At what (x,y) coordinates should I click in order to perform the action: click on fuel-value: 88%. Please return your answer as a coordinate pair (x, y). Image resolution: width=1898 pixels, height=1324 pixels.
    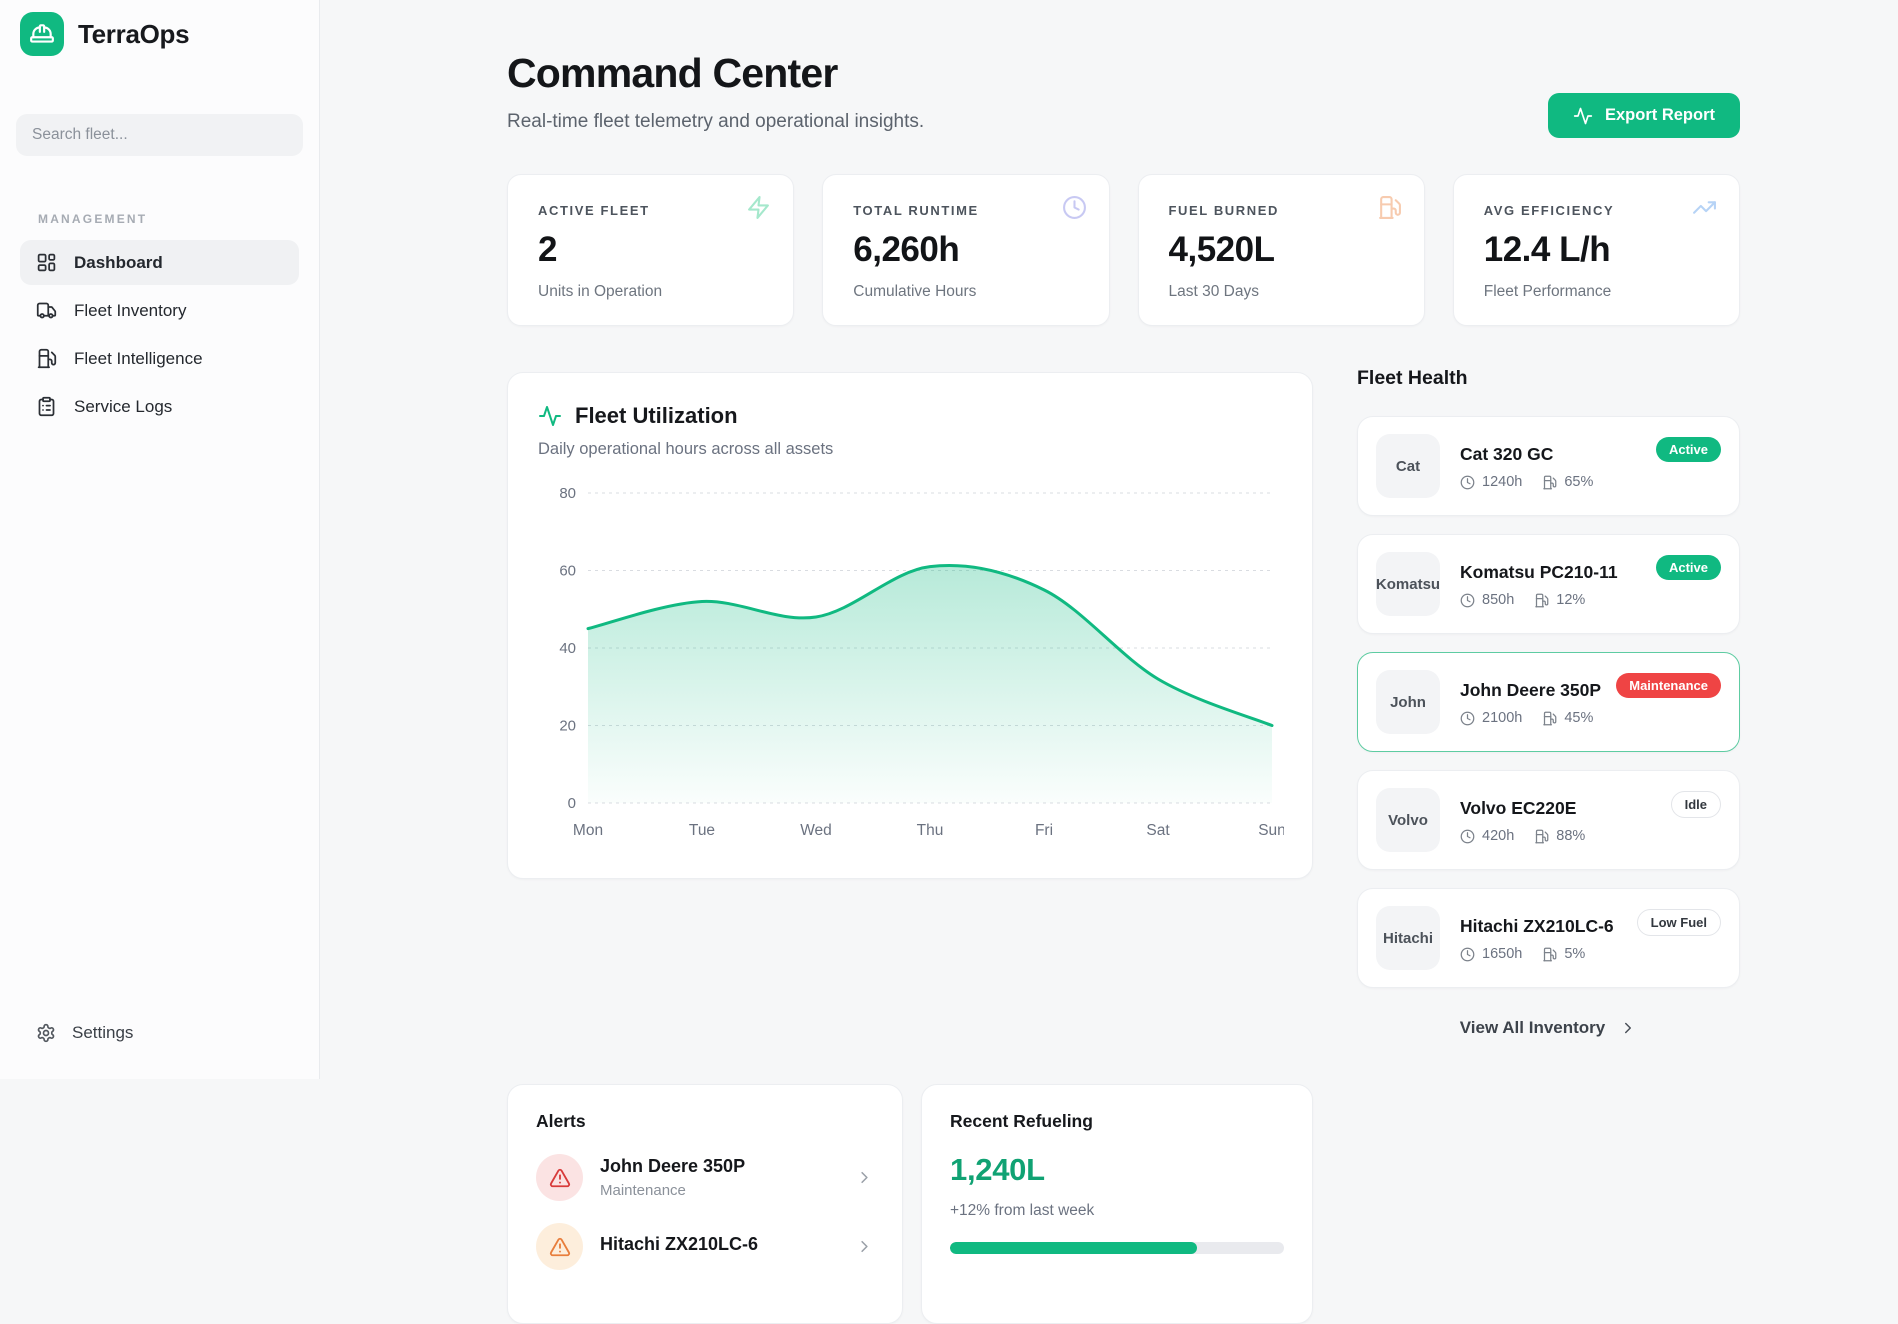
    Looking at the image, I should click on (1571, 836).